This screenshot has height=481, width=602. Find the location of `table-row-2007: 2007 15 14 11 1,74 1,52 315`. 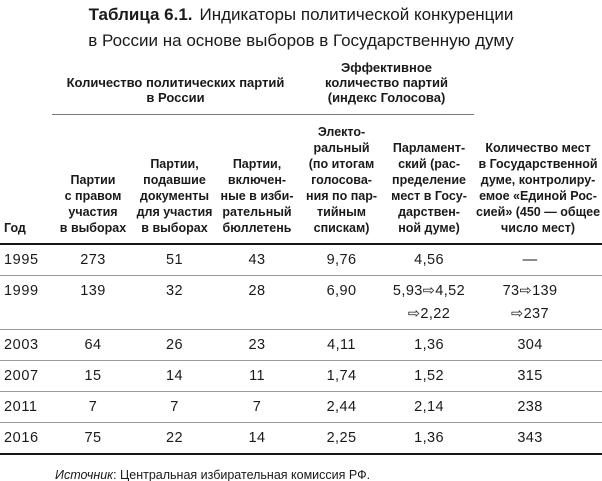

table-row-2007: 2007 15 14 11 1,74 1,52 315 is located at coordinates (301, 376).